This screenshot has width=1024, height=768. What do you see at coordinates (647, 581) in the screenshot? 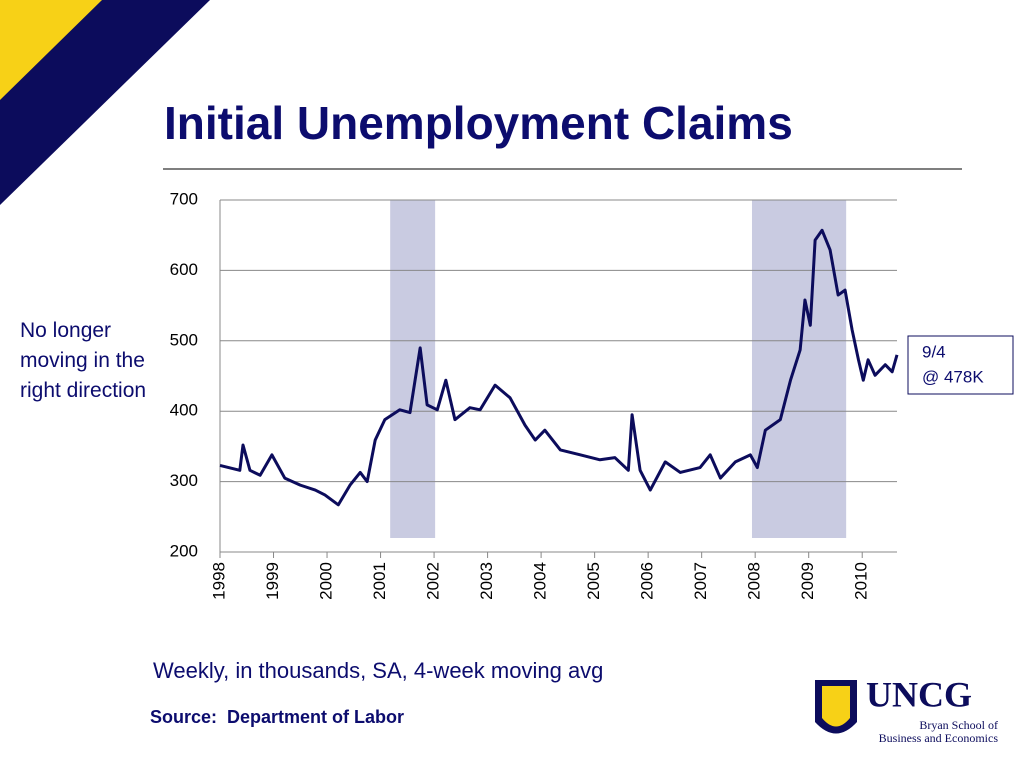
I see `x-tick-label: 2006` at bounding box center [647, 581].